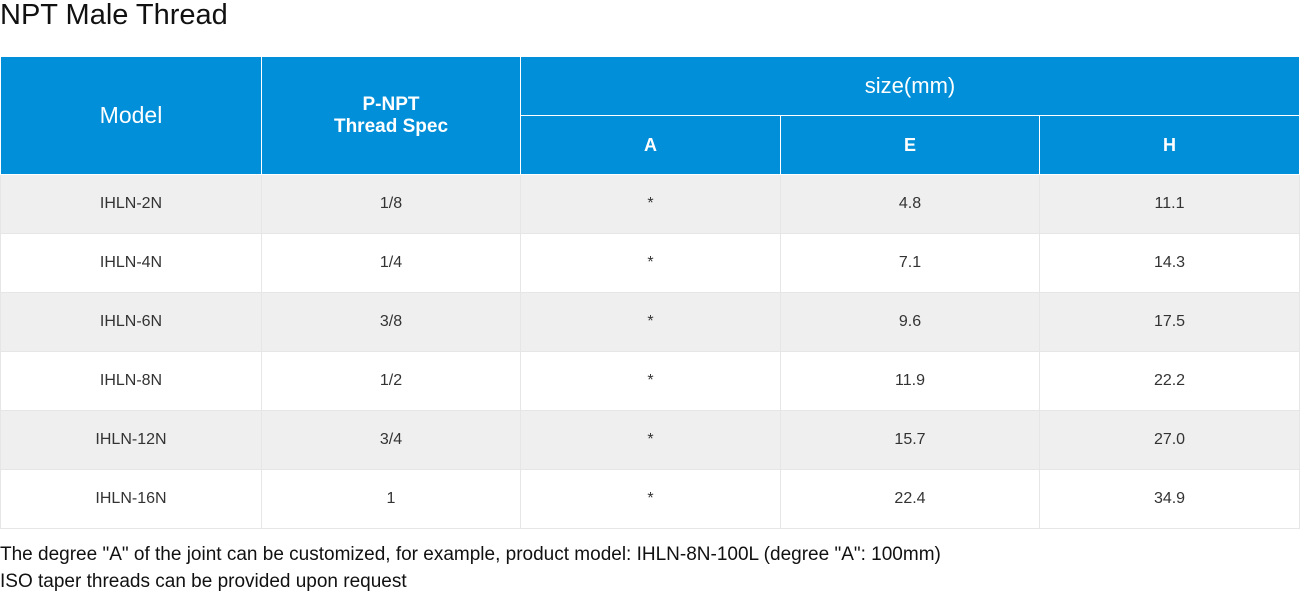  What do you see at coordinates (391, 104) in the screenshot?
I see `header-thread-line1: P-NPT` at bounding box center [391, 104].